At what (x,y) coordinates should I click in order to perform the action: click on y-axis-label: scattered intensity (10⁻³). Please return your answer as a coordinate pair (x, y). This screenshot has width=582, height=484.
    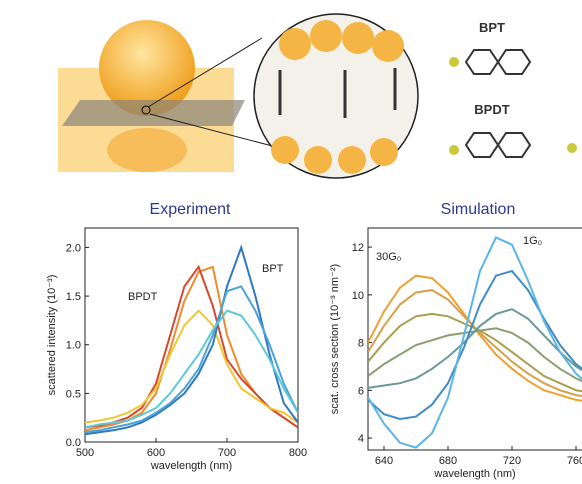
    Looking at the image, I should click on (52, 335).